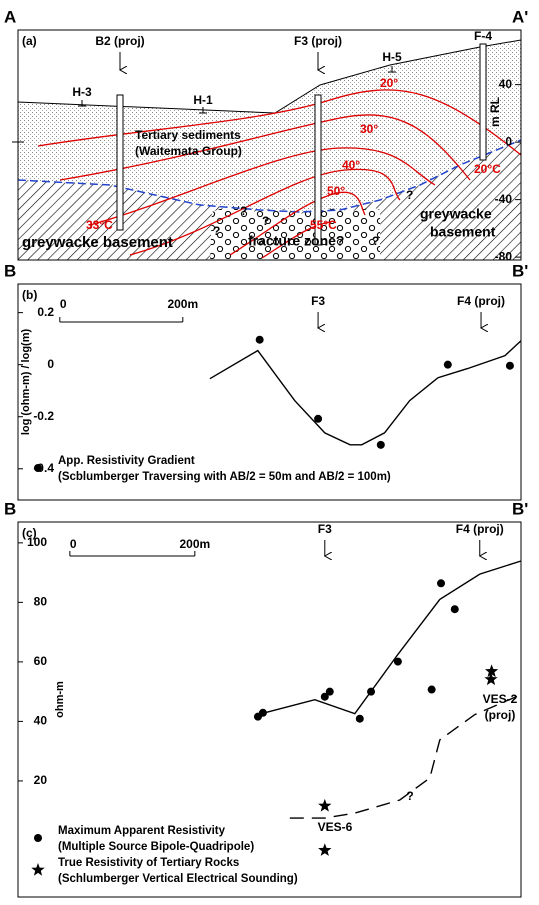 The image size is (539, 905). Describe the element at coordinates (41, 780) in the screenshot. I see `y-tick-label: 20` at that location.